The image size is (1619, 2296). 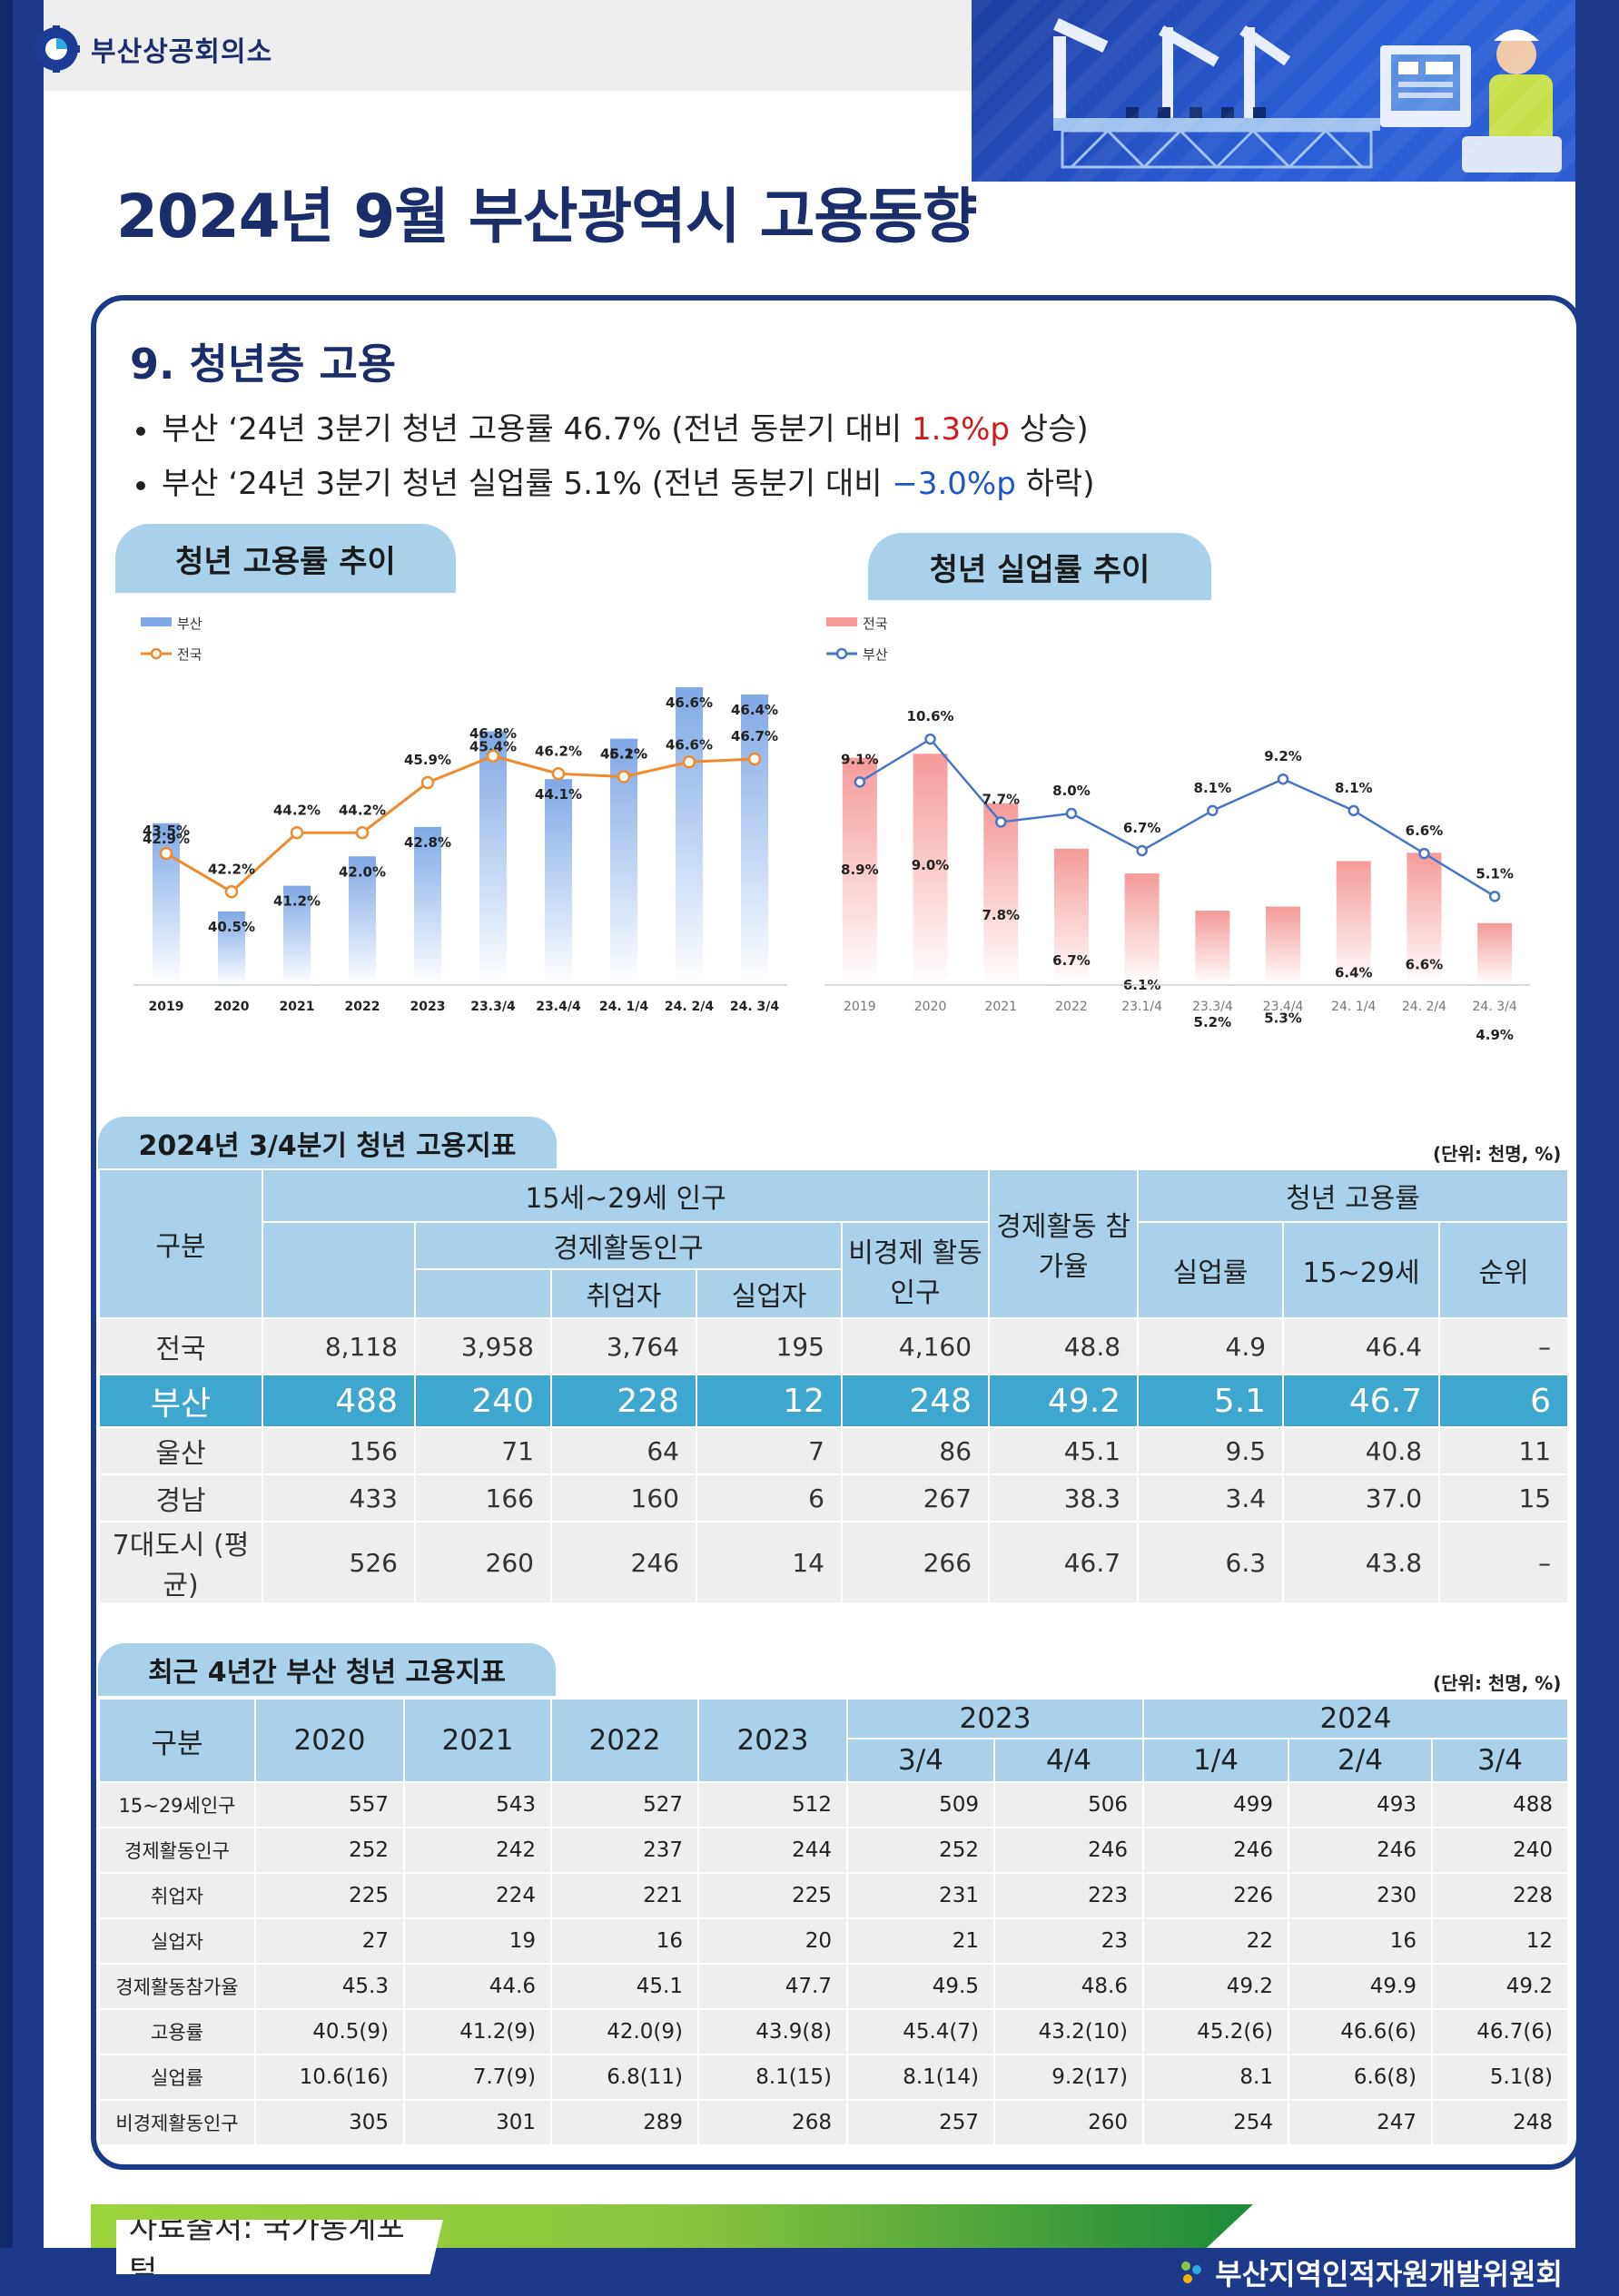 I want to click on legend-line-marker, so click(x=156, y=653).